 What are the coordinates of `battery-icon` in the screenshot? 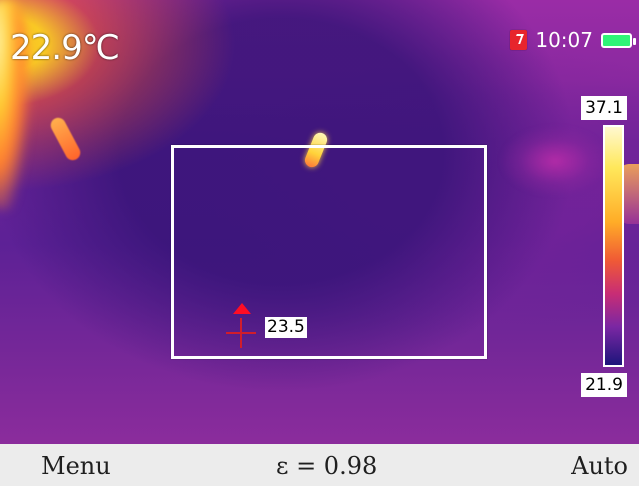 It's located at (618, 40).